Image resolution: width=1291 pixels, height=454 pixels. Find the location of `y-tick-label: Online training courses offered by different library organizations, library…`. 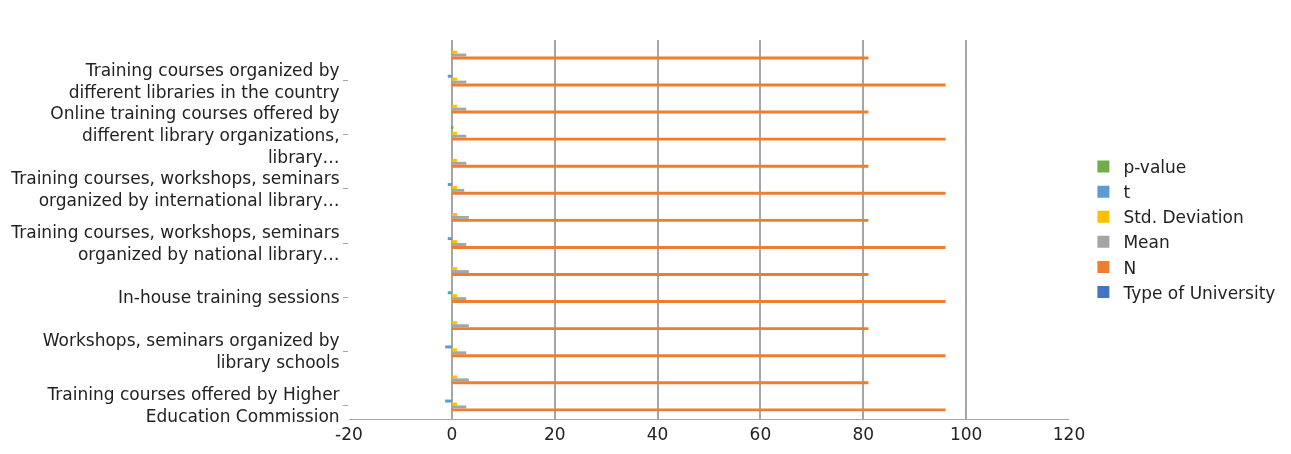

y-tick-label: Online training courses offered by different library organizations, library… is located at coordinates (195, 134).